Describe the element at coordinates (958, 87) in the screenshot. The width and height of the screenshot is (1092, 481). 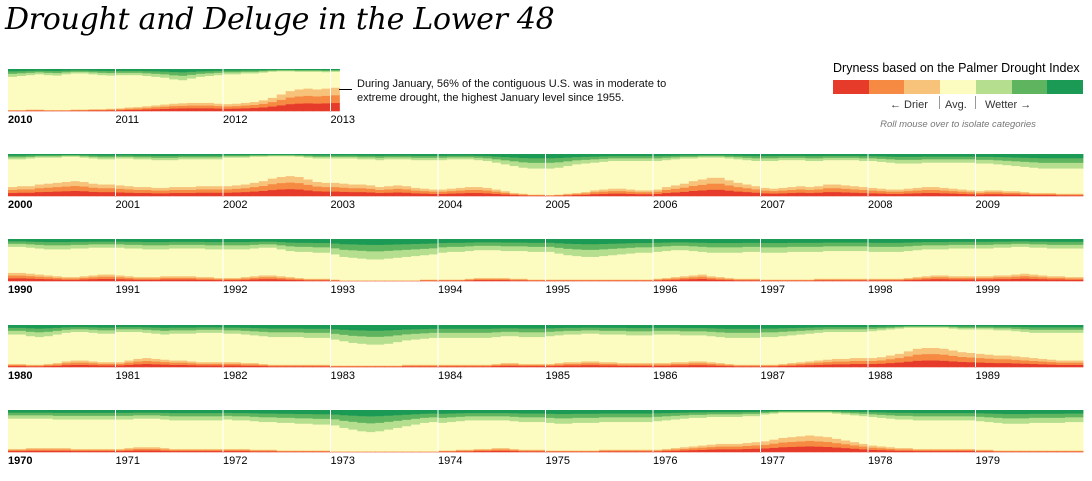
I see `legend-swatches` at that location.